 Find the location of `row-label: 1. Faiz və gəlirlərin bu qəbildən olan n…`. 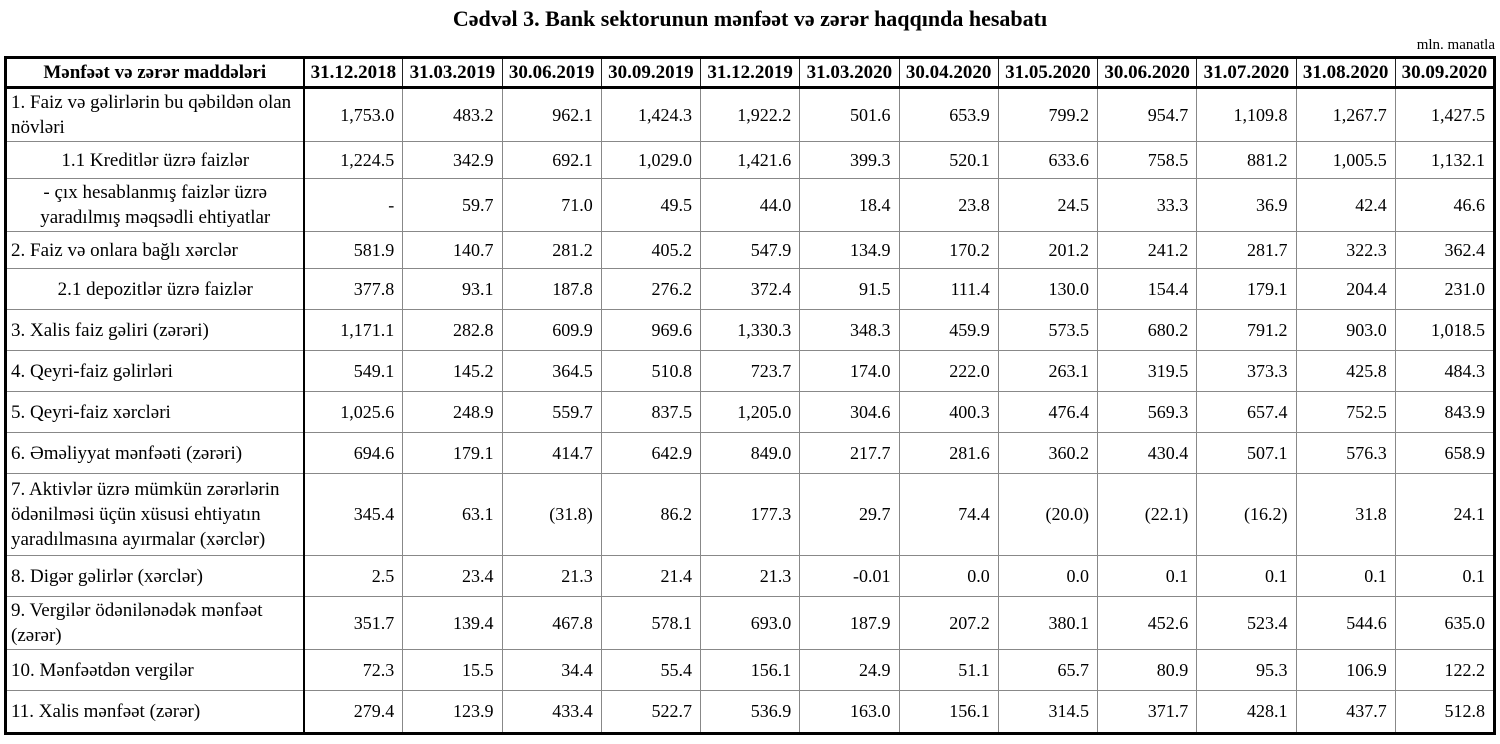

row-label: 1. Faiz və gəlirlərin bu qəbildən olan n… is located at coordinates (155, 114).